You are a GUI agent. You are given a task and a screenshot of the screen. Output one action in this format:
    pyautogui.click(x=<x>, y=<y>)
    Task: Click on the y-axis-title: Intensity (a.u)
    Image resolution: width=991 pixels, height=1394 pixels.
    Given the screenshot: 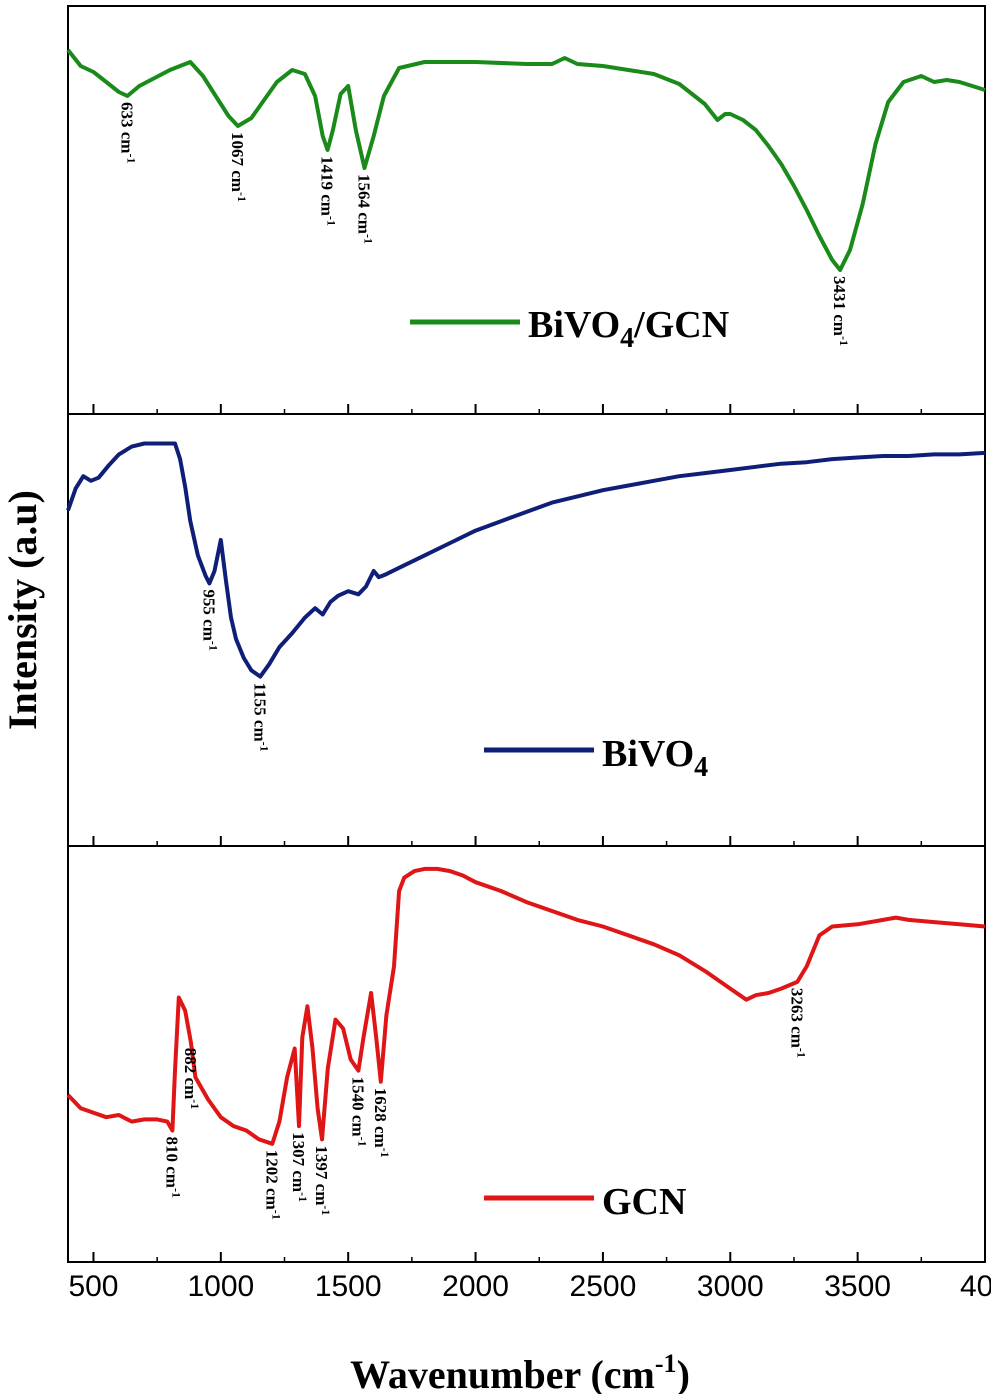 What is the action you would take?
    pyautogui.click(x=22, y=610)
    